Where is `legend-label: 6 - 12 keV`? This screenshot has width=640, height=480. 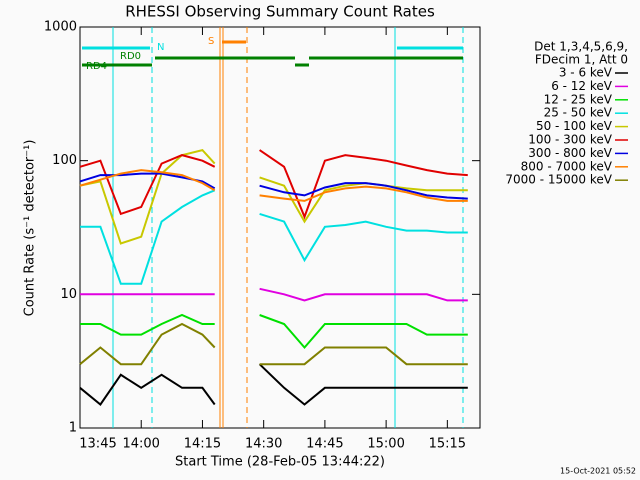
legend-label: 6 - 12 keV is located at coordinates (582, 86).